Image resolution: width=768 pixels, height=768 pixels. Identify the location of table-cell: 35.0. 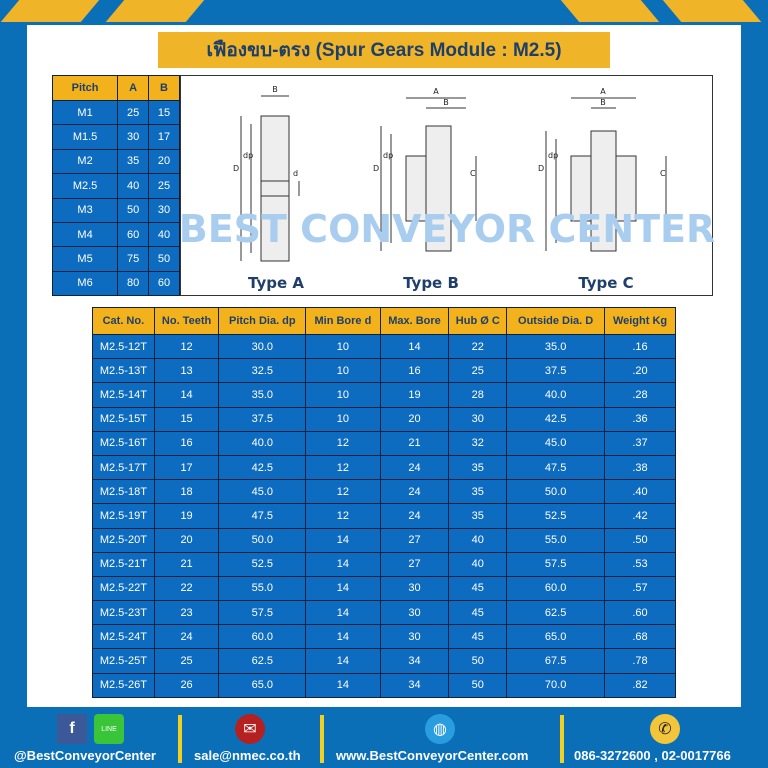
(556, 346).